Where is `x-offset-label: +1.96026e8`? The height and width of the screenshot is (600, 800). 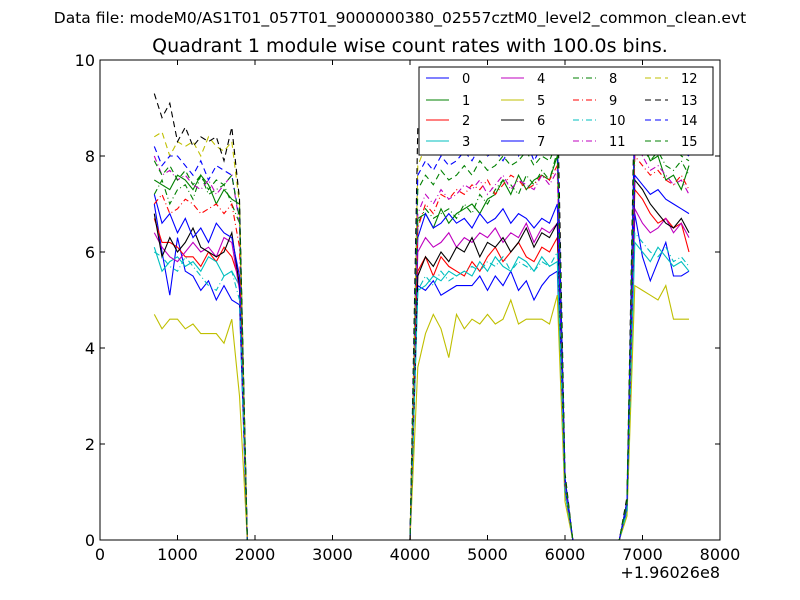 x-offset-label: +1.96026e8 is located at coordinates (670, 572).